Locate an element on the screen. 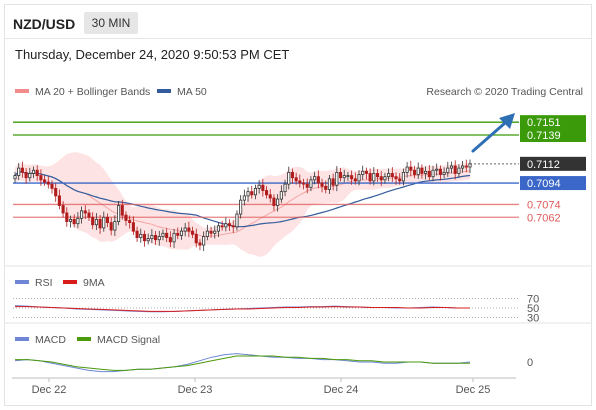  legend-swatch-rsi is located at coordinates (22, 282).